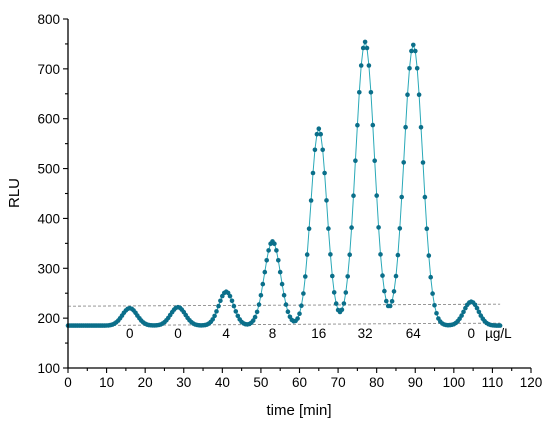 The width and height of the screenshot is (550, 425). I want to click on y-tick-label: 500, so click(48, 169).